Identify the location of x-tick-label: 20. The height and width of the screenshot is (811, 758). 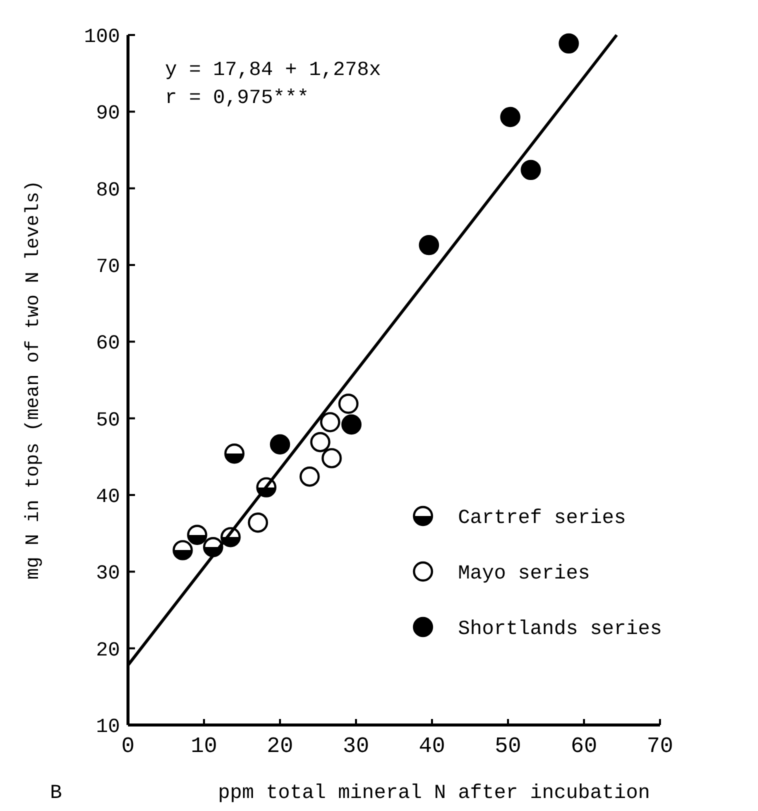
(280, 746).